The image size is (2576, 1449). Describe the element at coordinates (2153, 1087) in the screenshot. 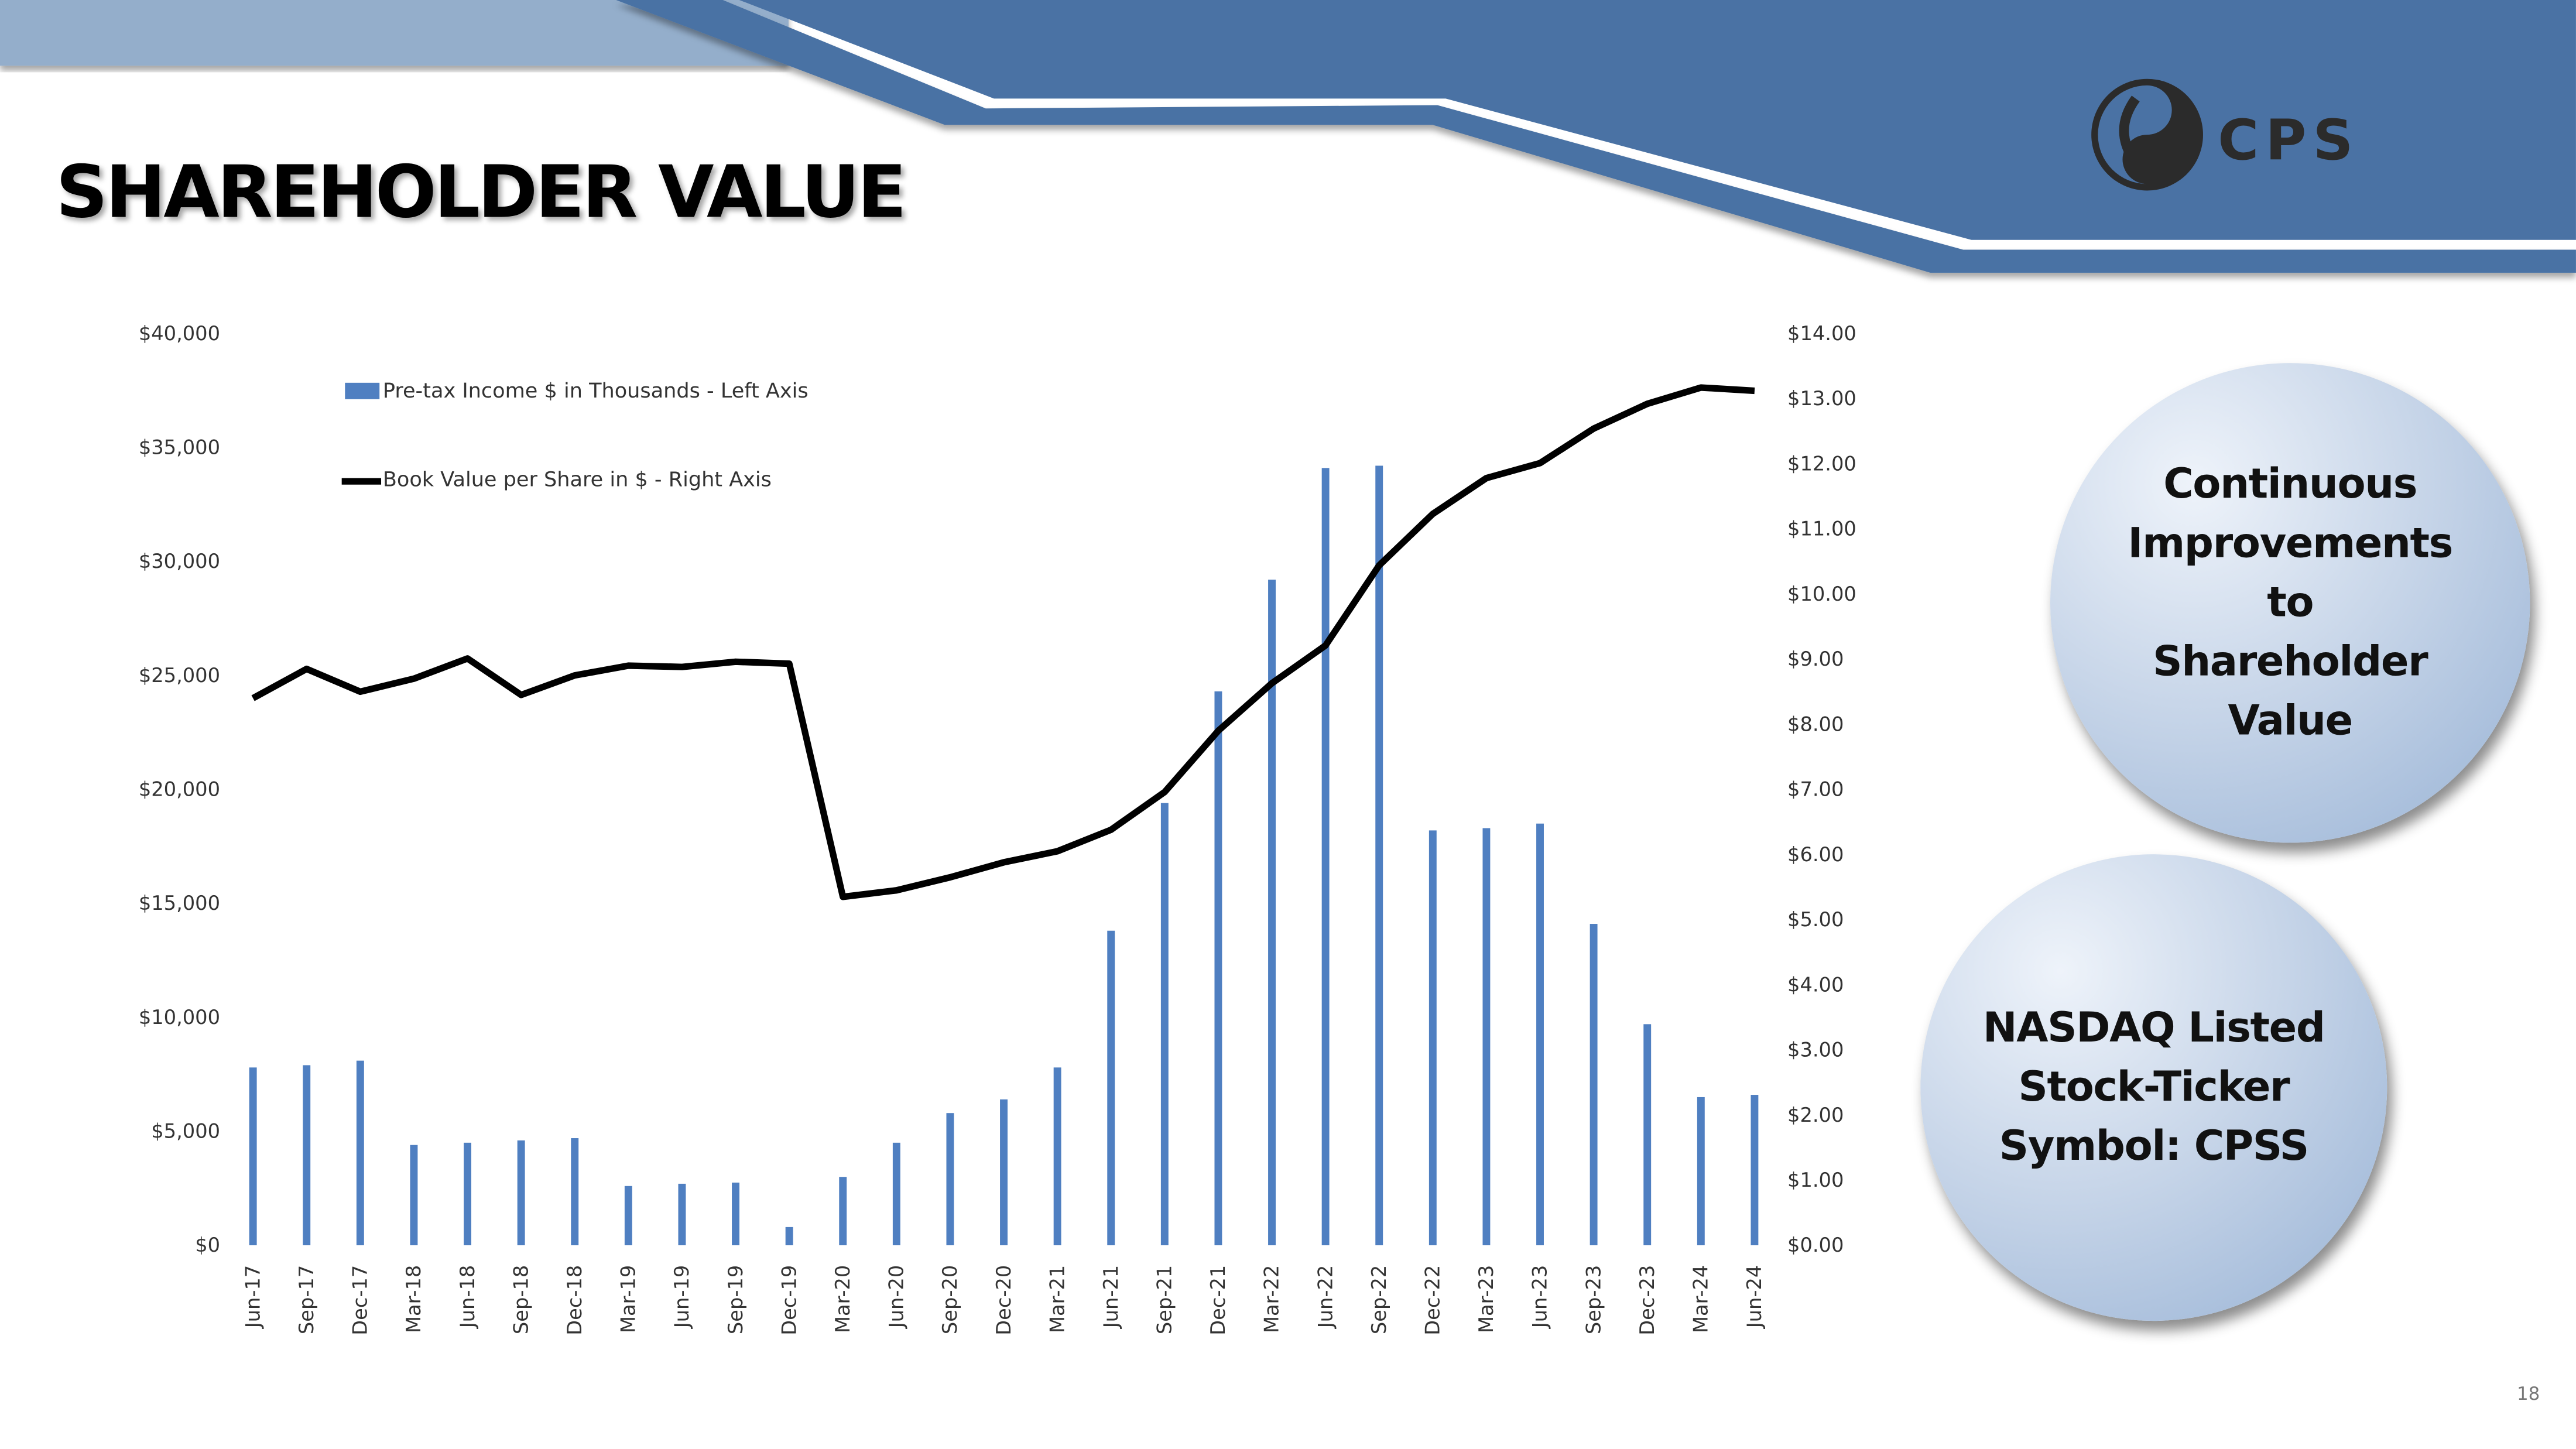

I see `bubble-nasdaq: NASDAQ Listed Stock-Ticker Symbol: CPSS` at that location.